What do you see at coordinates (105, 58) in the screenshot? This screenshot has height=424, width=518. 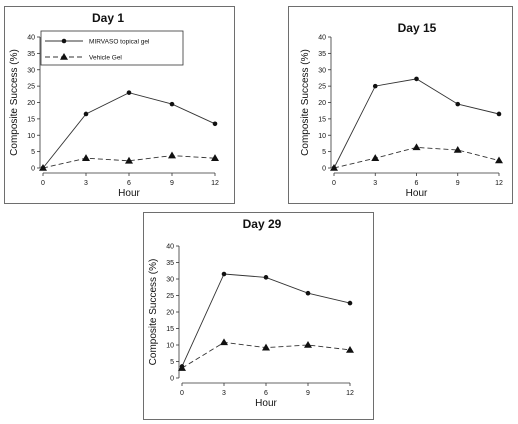 I see `legend-label: Vehicle Gel` at bounding box center [105, 58].